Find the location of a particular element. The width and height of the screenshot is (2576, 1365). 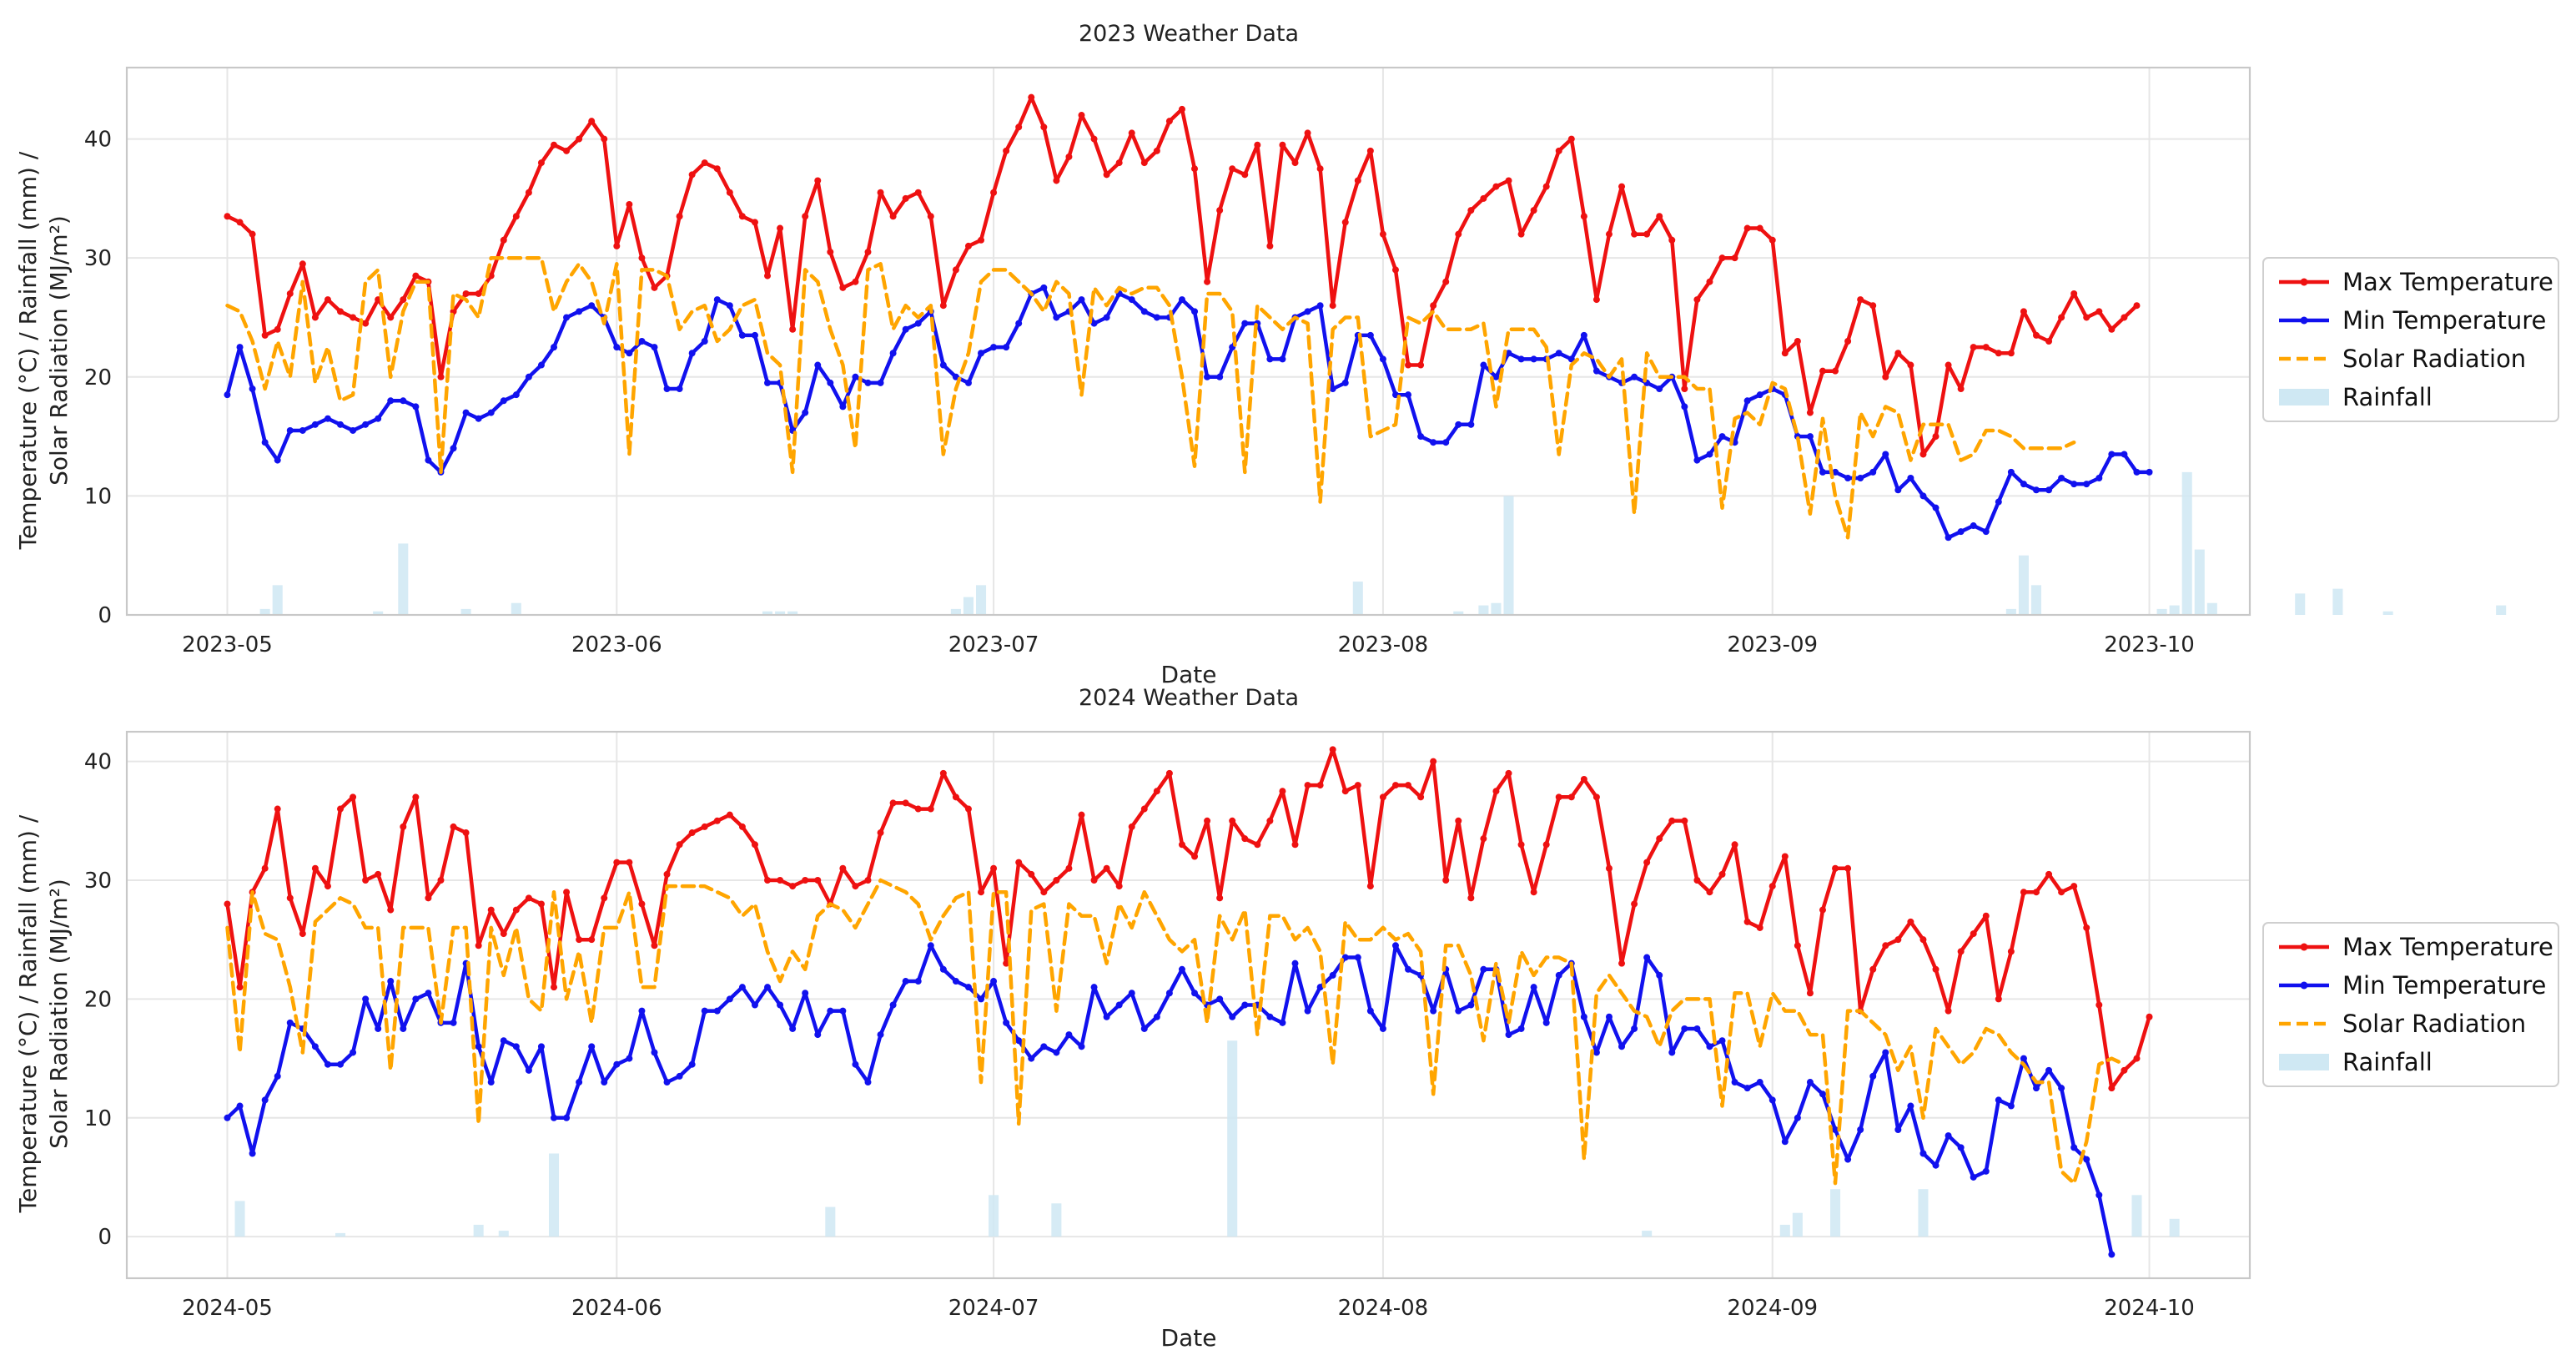

y-tick-label: 10 is located at coordinates (98, 496).